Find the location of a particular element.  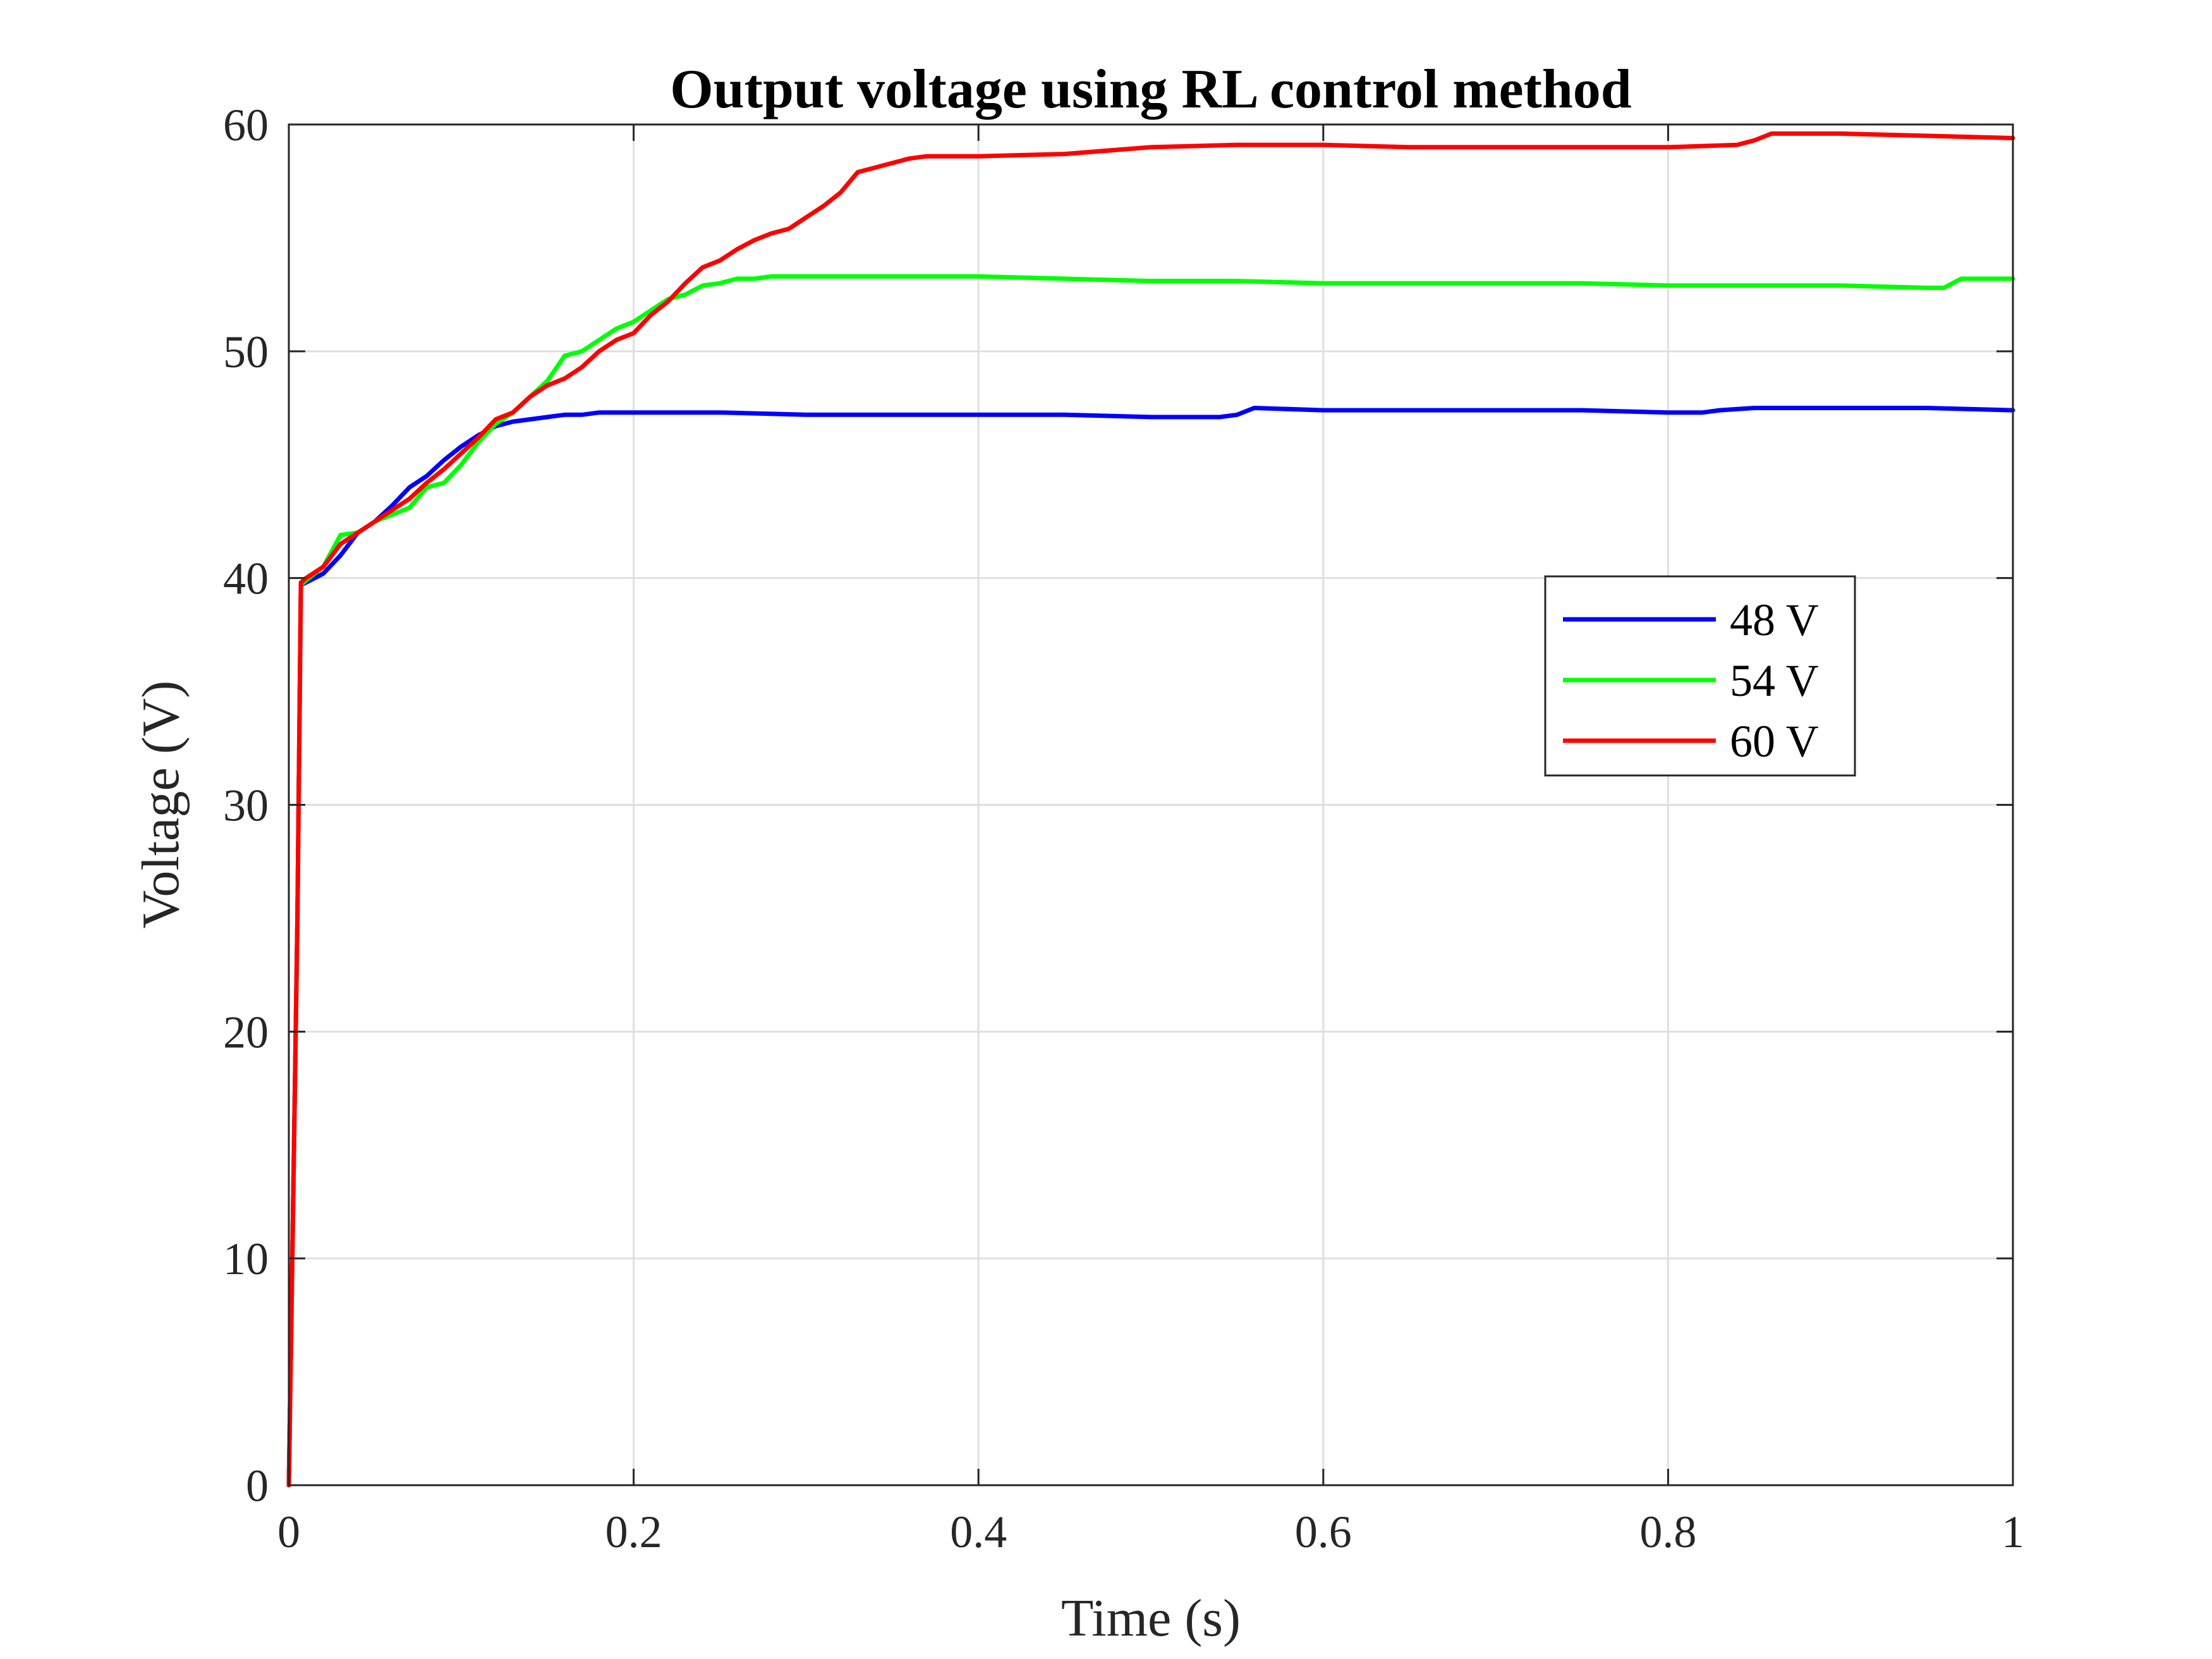

y-tick-label: 30 is located at coordinates (246, 806).